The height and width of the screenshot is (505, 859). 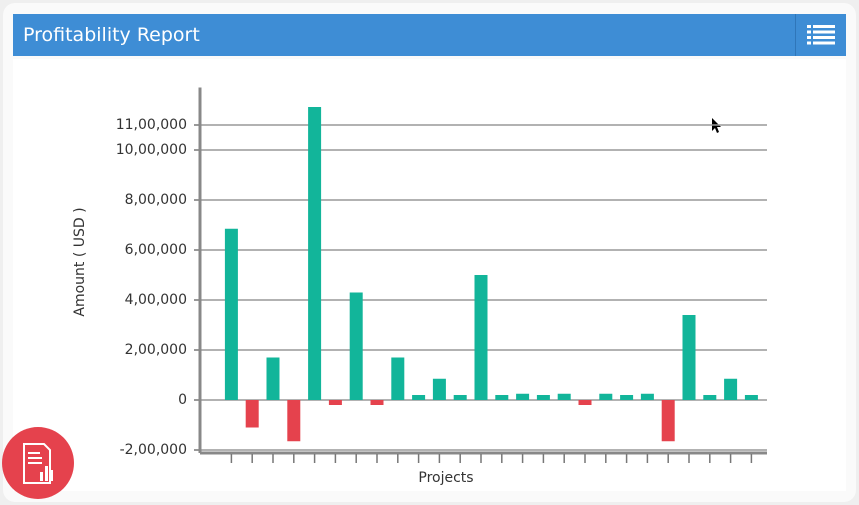 What do you see at coordinates (156, 300) in the screenshot?
I see `y-tick-label: 4,00,000` at bounding box center [156, 300].